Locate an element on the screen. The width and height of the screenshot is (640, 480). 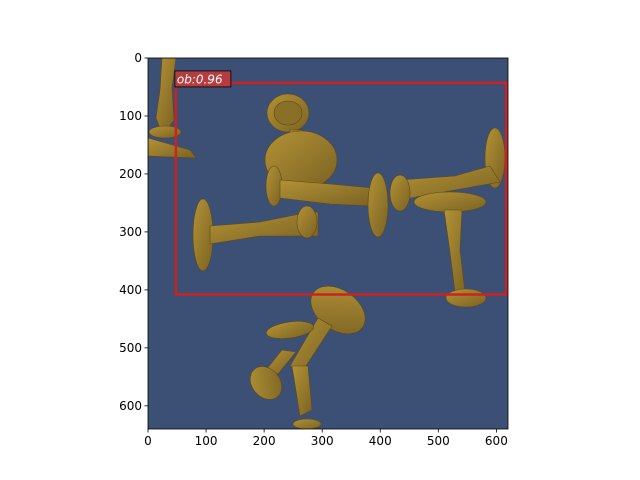
x-tick-label: 100 is located at coordinates (206, 441).